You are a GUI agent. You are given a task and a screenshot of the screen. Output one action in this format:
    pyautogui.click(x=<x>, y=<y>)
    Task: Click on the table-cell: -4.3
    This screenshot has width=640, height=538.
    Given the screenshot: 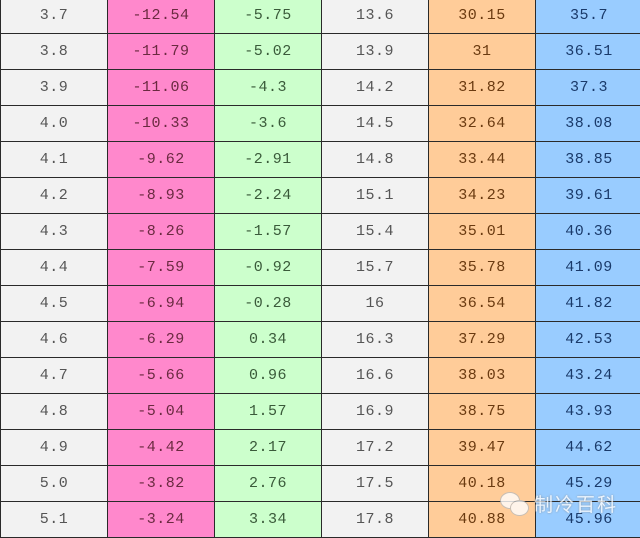 What is the action you would take?
    pyautogui.click(x=268, y=88)
    